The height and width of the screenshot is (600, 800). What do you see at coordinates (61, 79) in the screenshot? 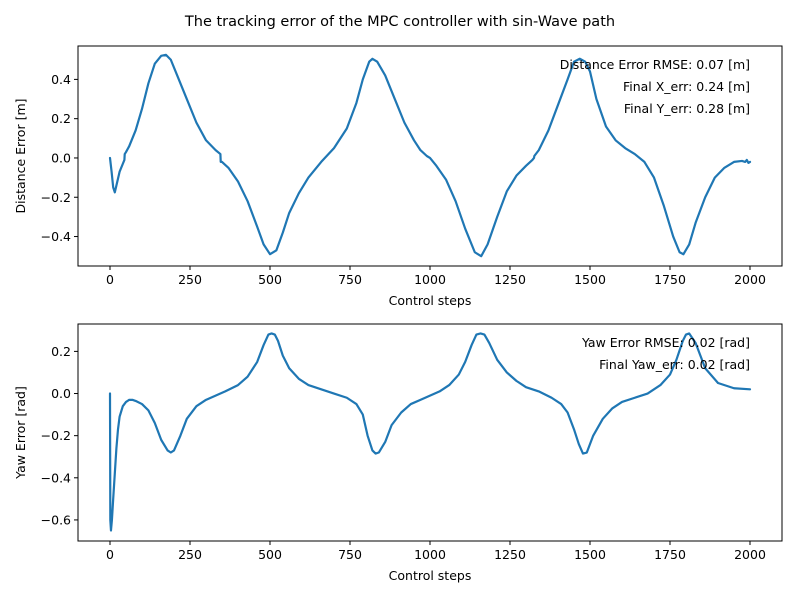
I see `distance-ytick-label: 0.4` at bounding box center [61, 79].